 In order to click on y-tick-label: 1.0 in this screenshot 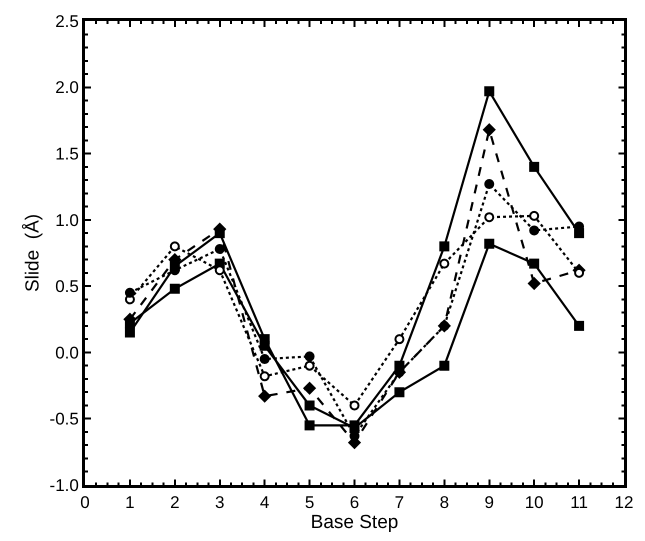, I will do `click(67, 220)`.